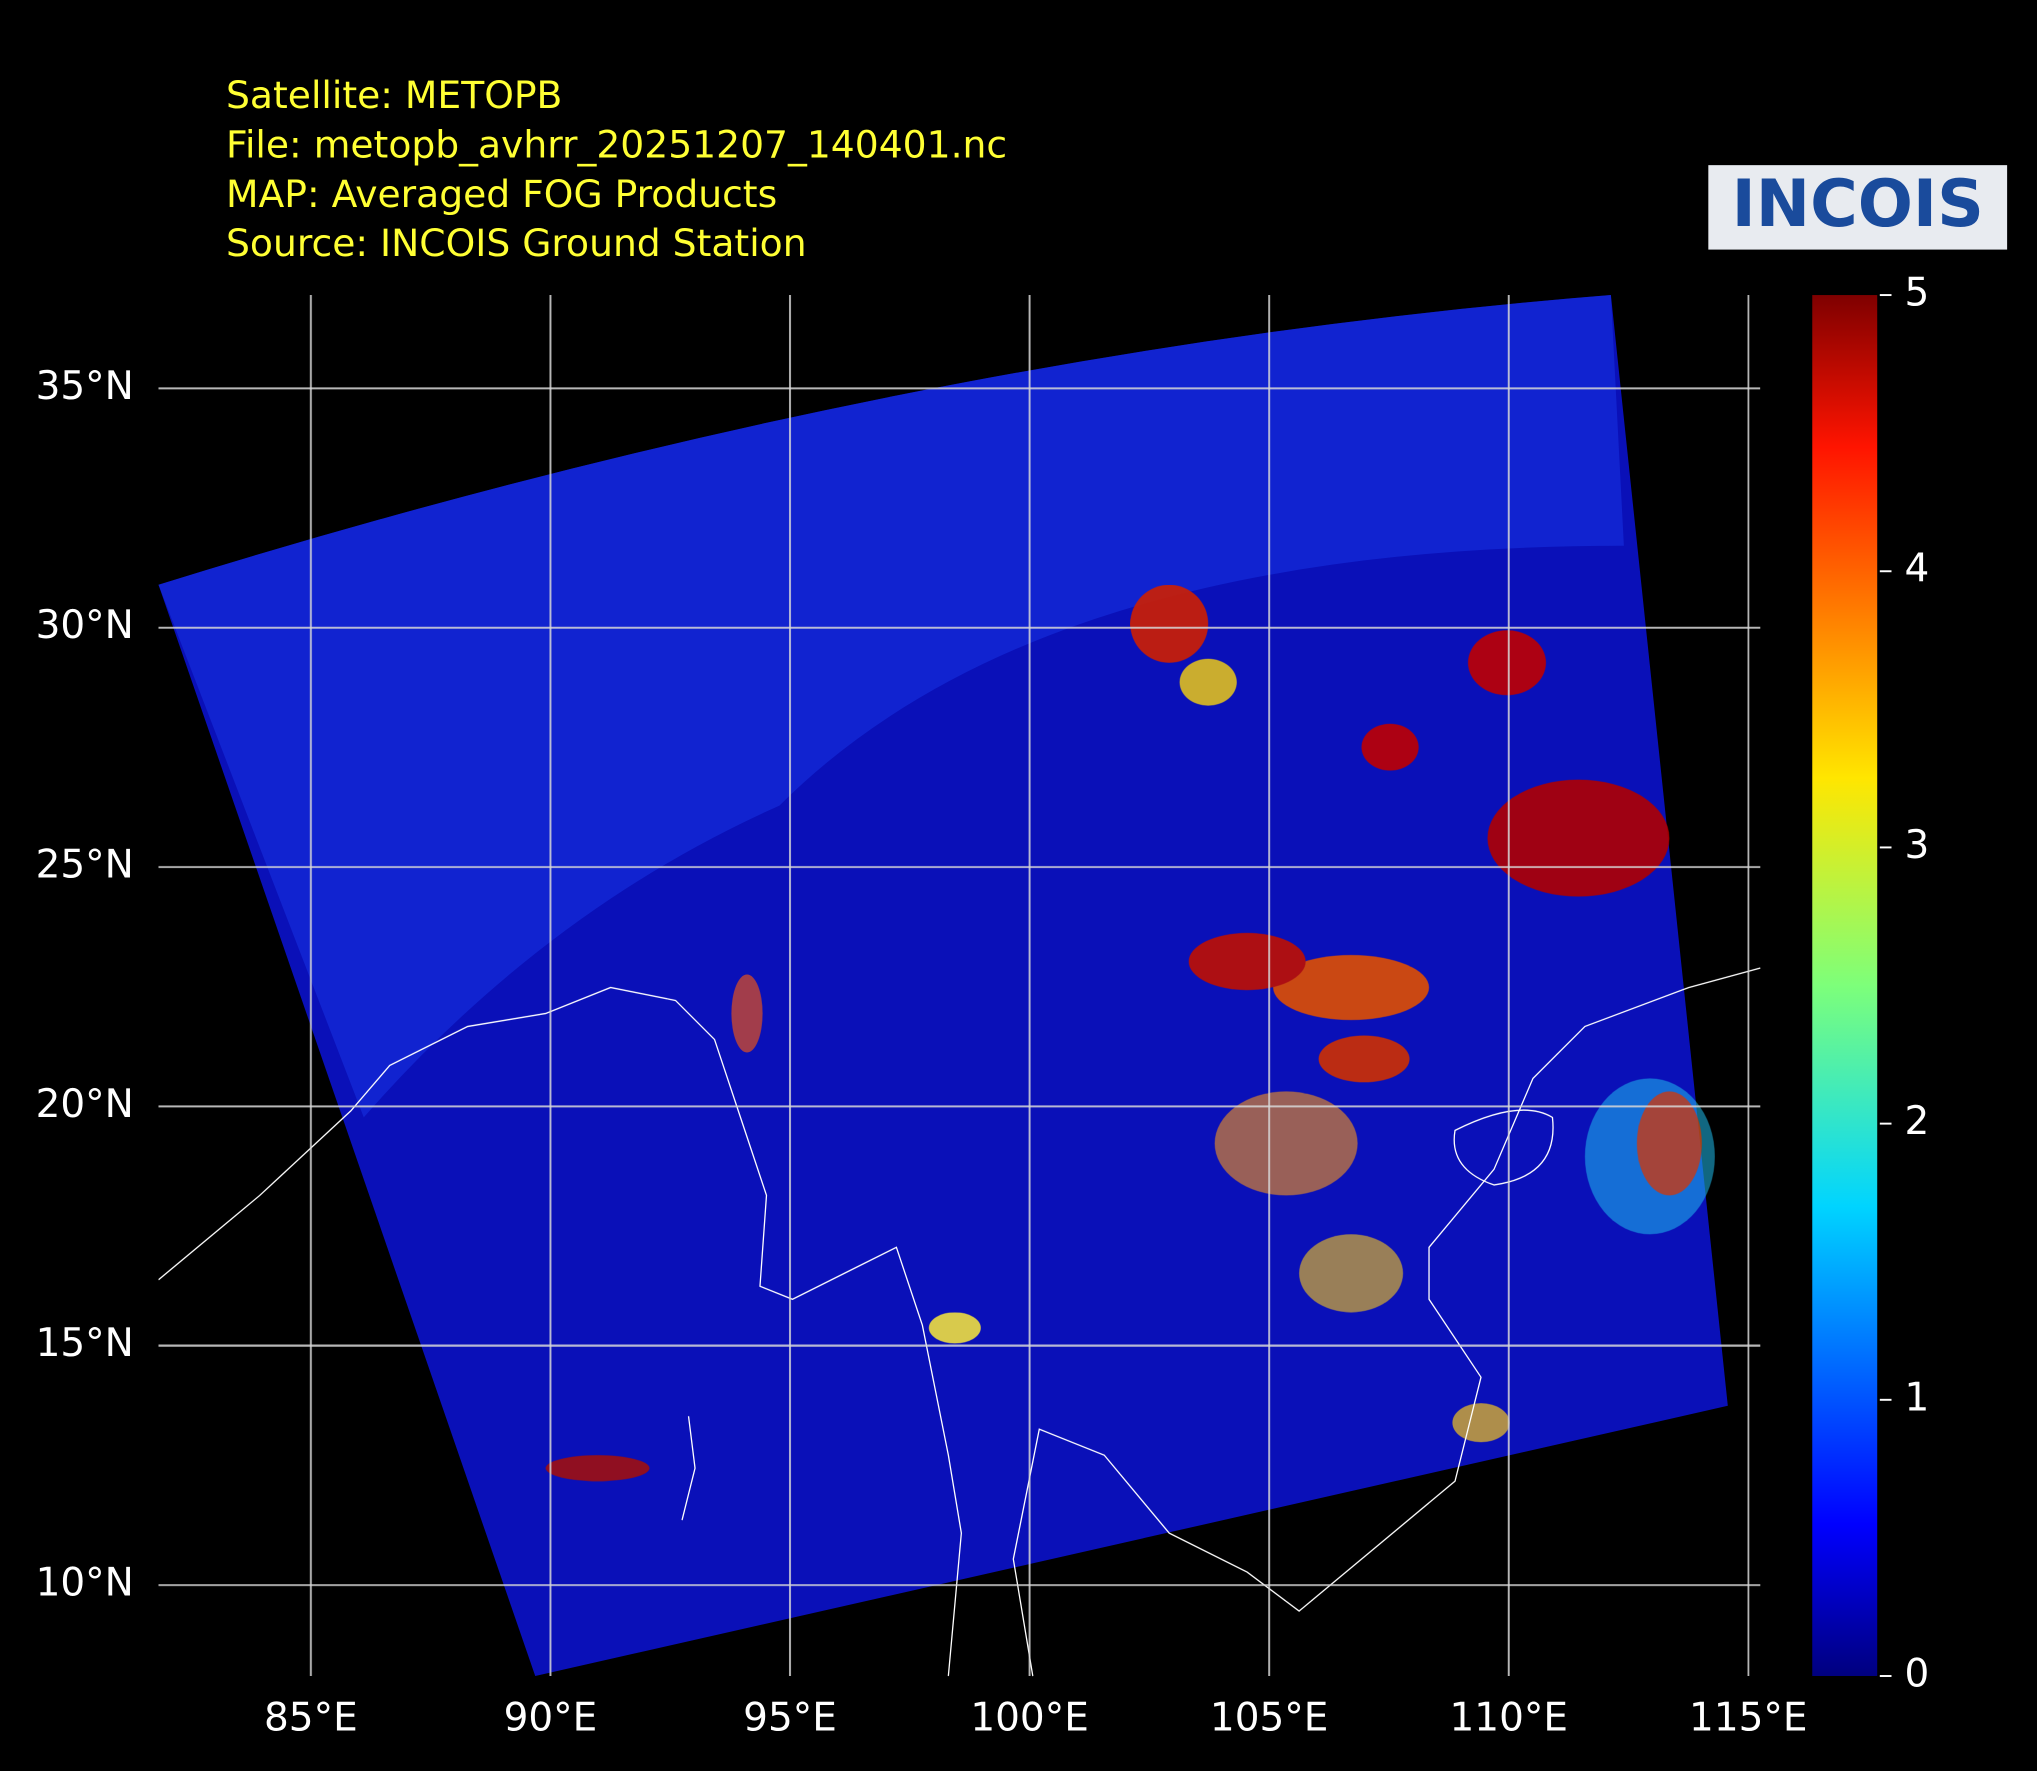  Describe the element at coordinates (1269, 1718) in the screenshot. I see `x-tick-label: 105°E` at that location.